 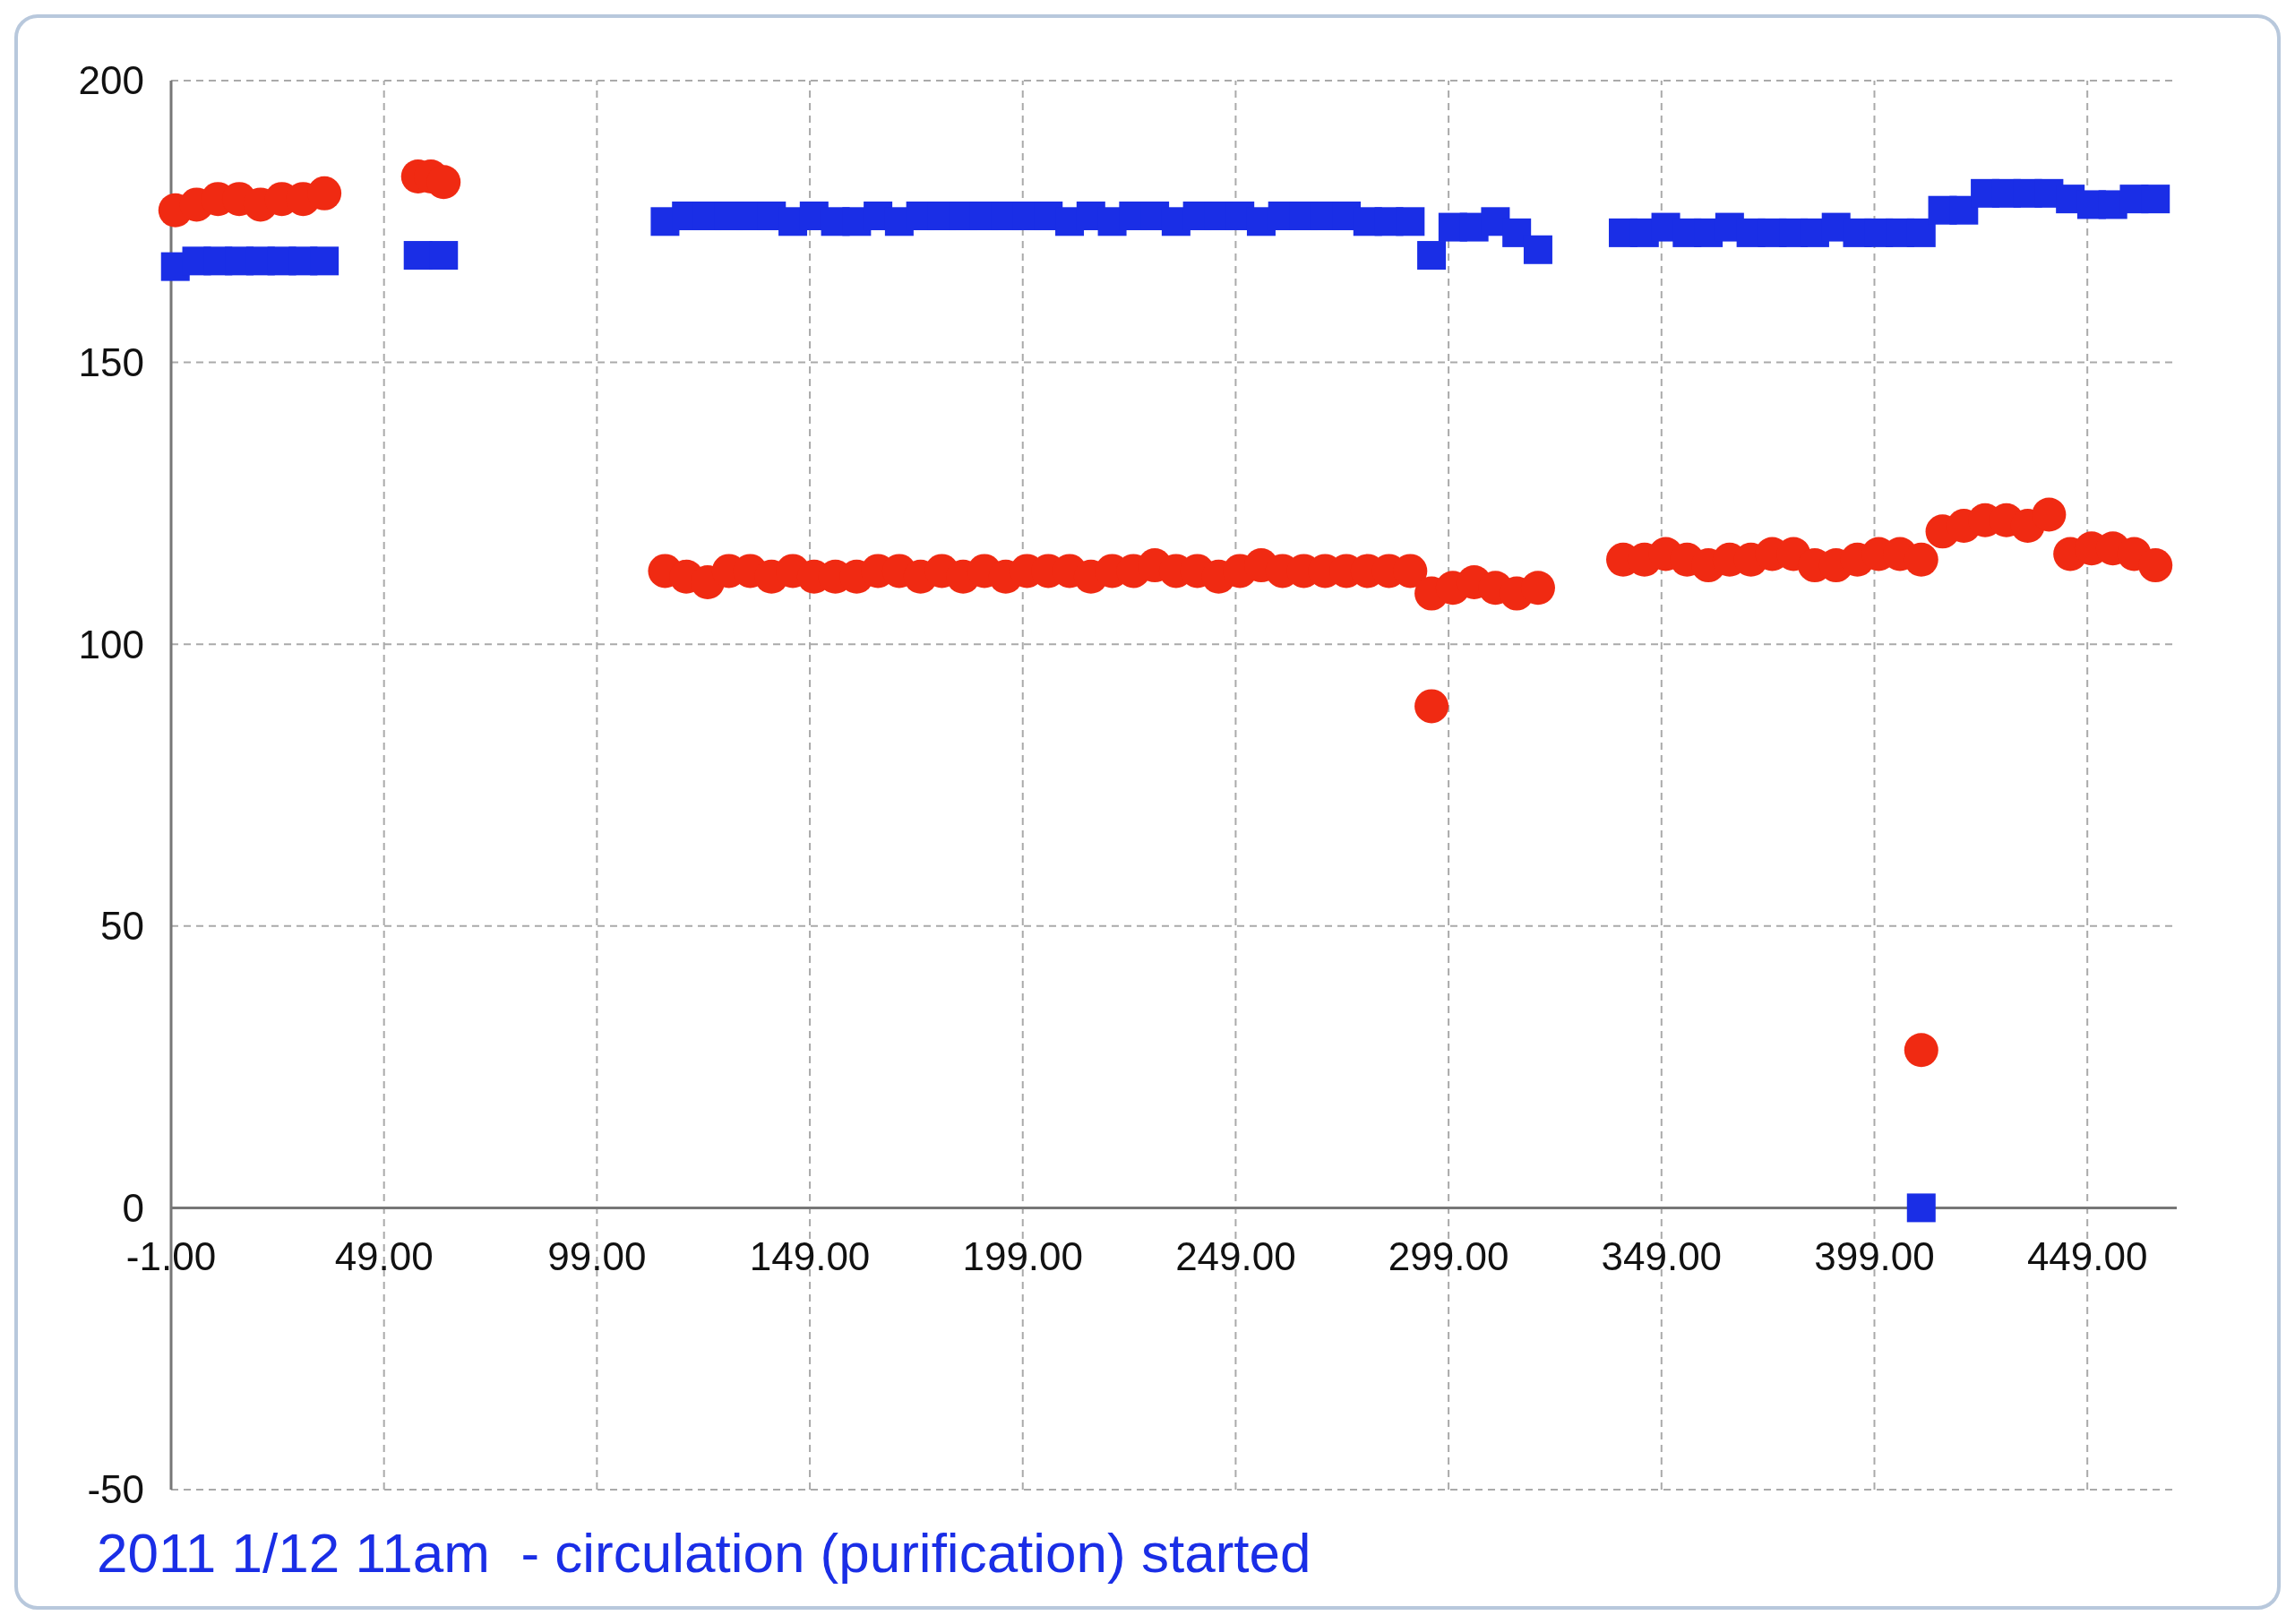 What do you see at coordinates (1662, 1256) in the screenshot?
I see `x-tick-label: 349.00` at bounding box center [1662, 1256].